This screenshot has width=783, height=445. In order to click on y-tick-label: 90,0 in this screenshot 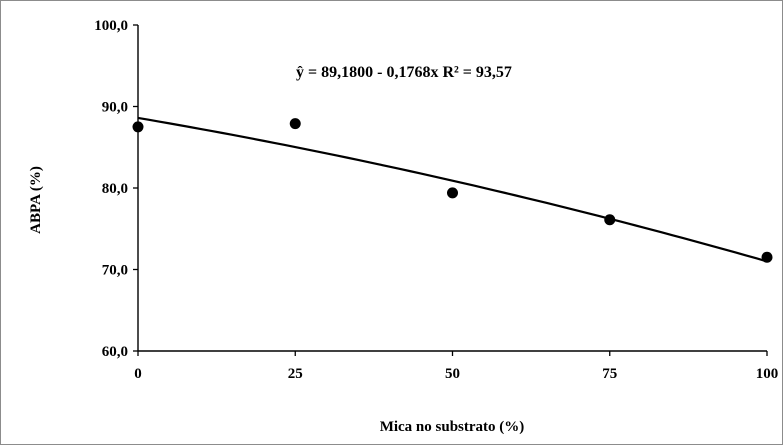, I will do `click(115, 108)`.